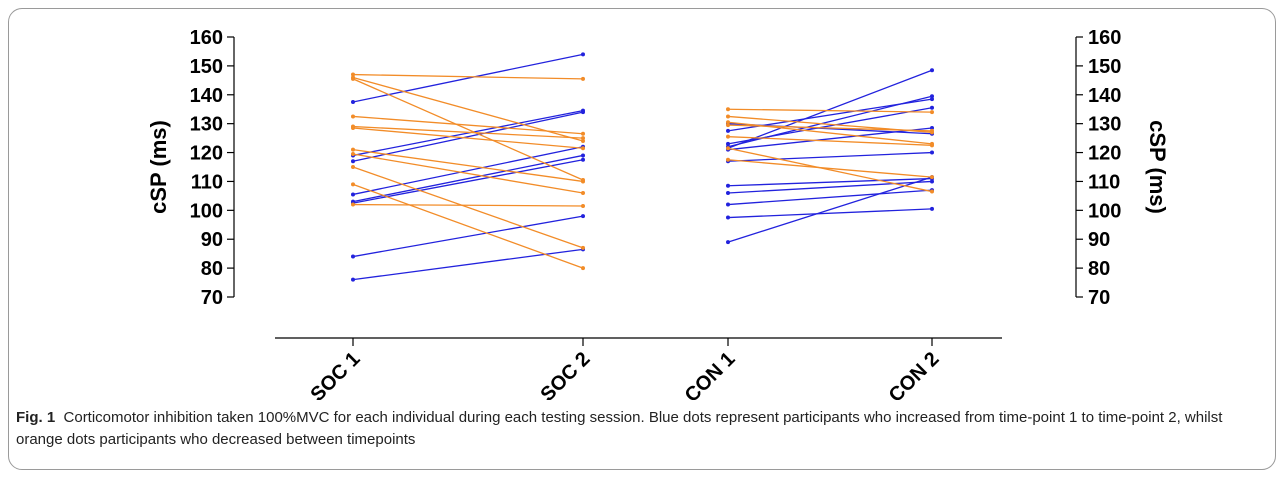  Describe the element at coordinates (1099, 240) in the screenshot. I see `right-tick-label: 90` at that location.